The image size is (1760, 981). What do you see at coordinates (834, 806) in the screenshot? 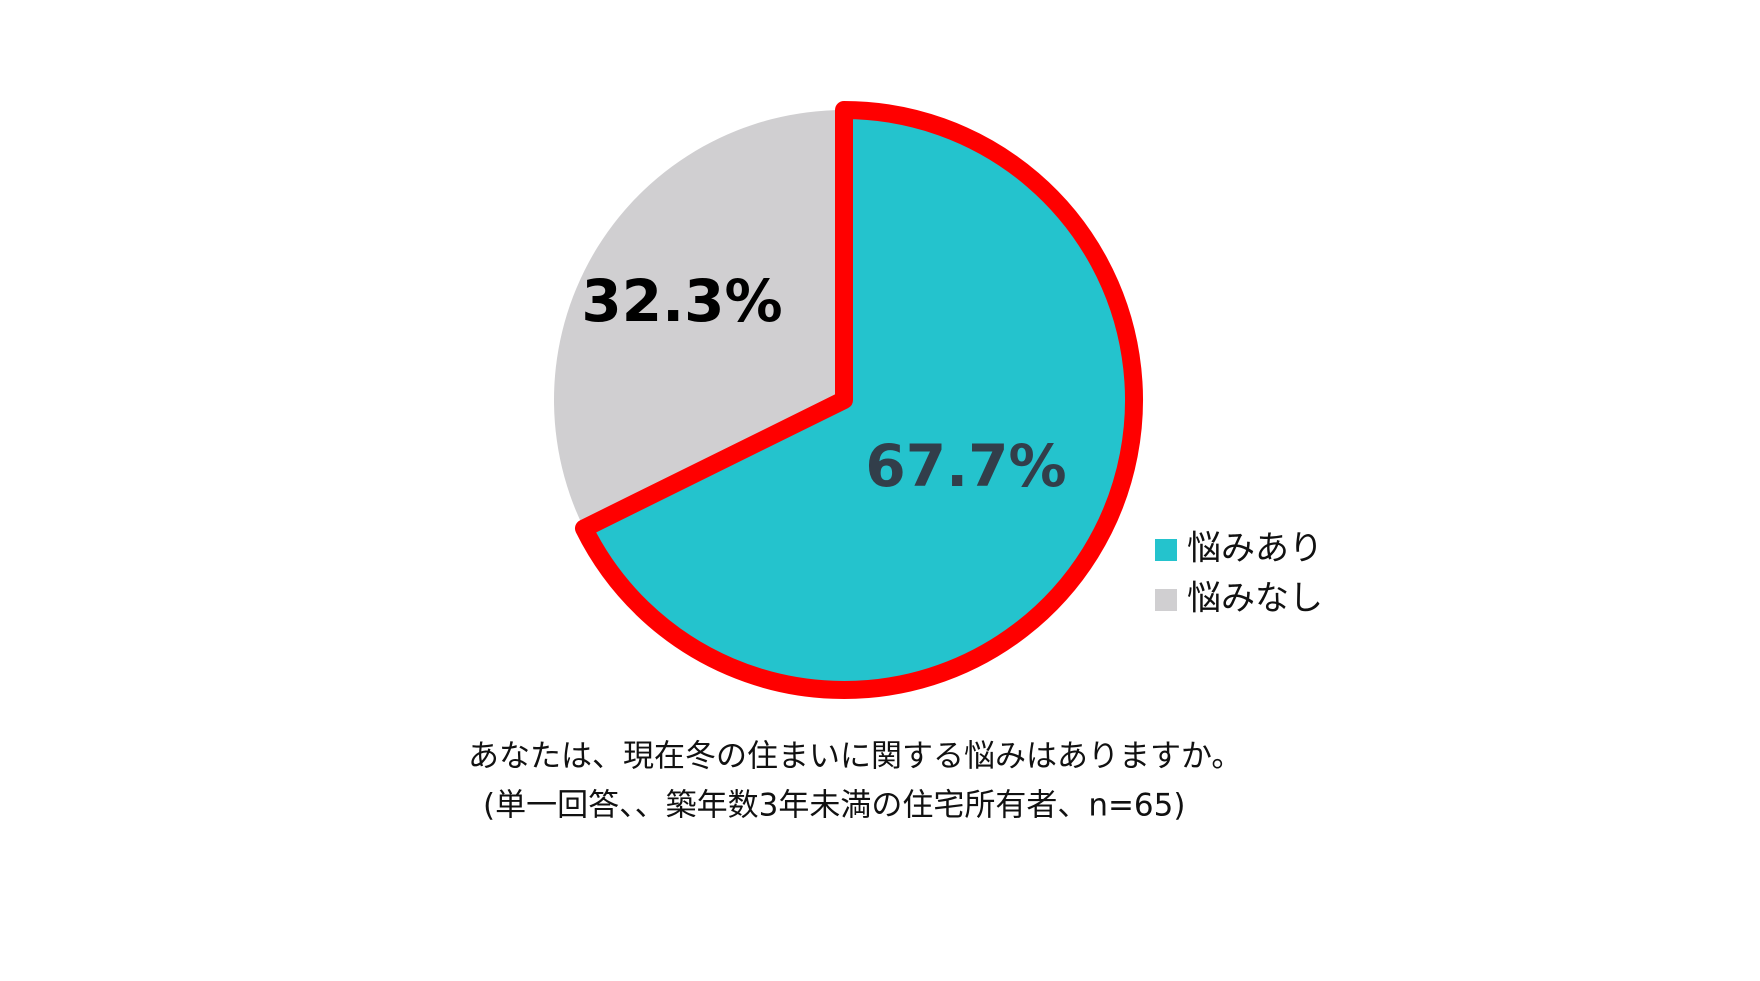
I see `note-line: (単一回答、、築年数3年未満の住宅所有者、n=65)` at bounding box center [834, 806].